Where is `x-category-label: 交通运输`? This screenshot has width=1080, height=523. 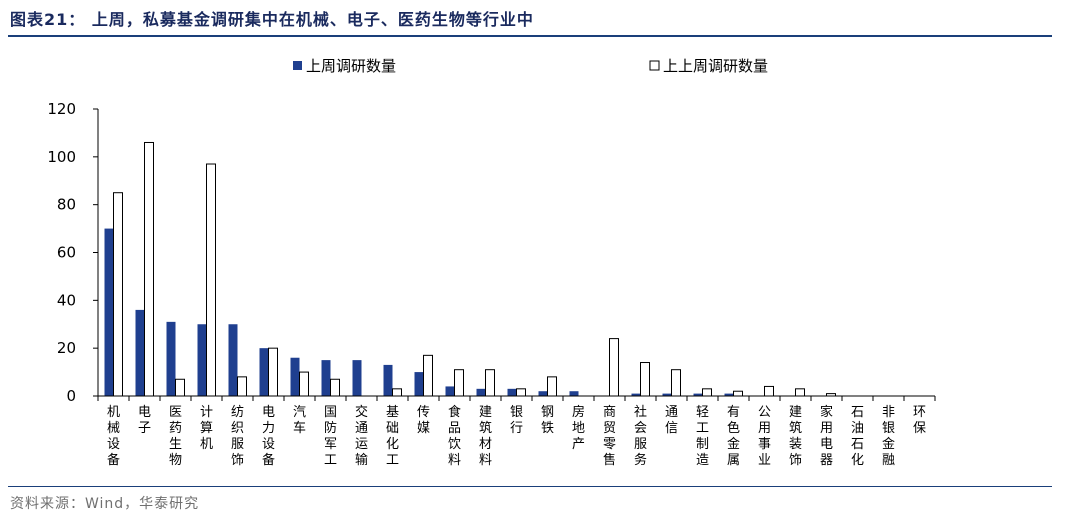 x-category-label: 交通运输 is located at coordinates (361, 436).